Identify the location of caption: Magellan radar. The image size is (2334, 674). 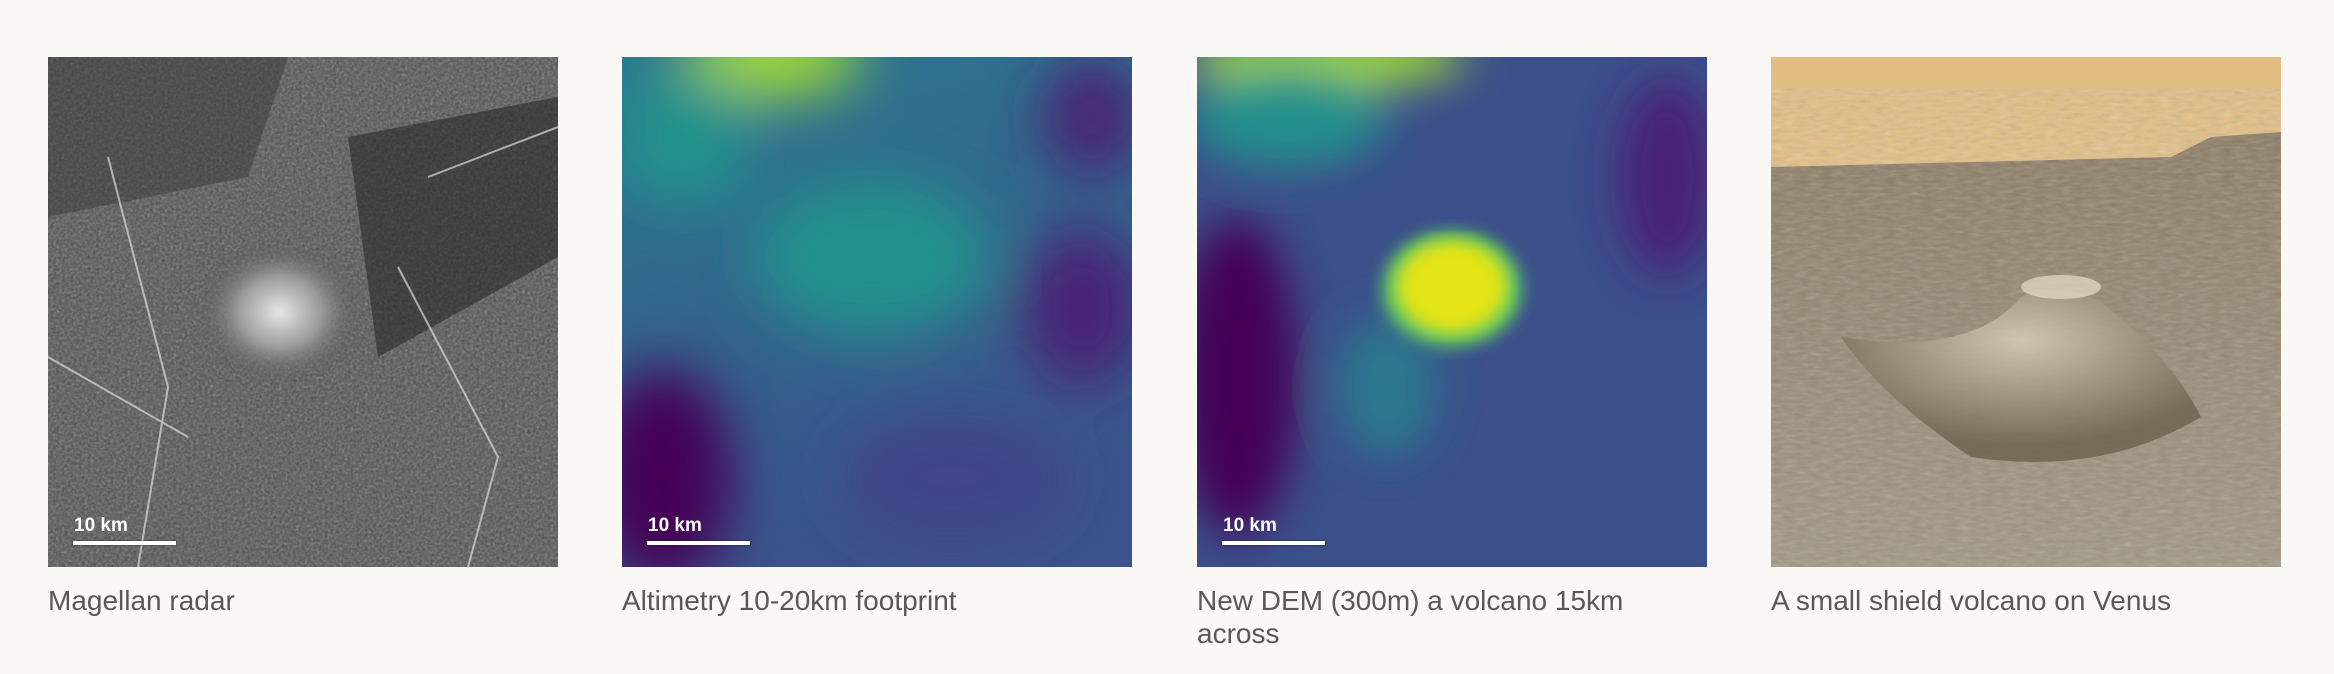
(141, 600).